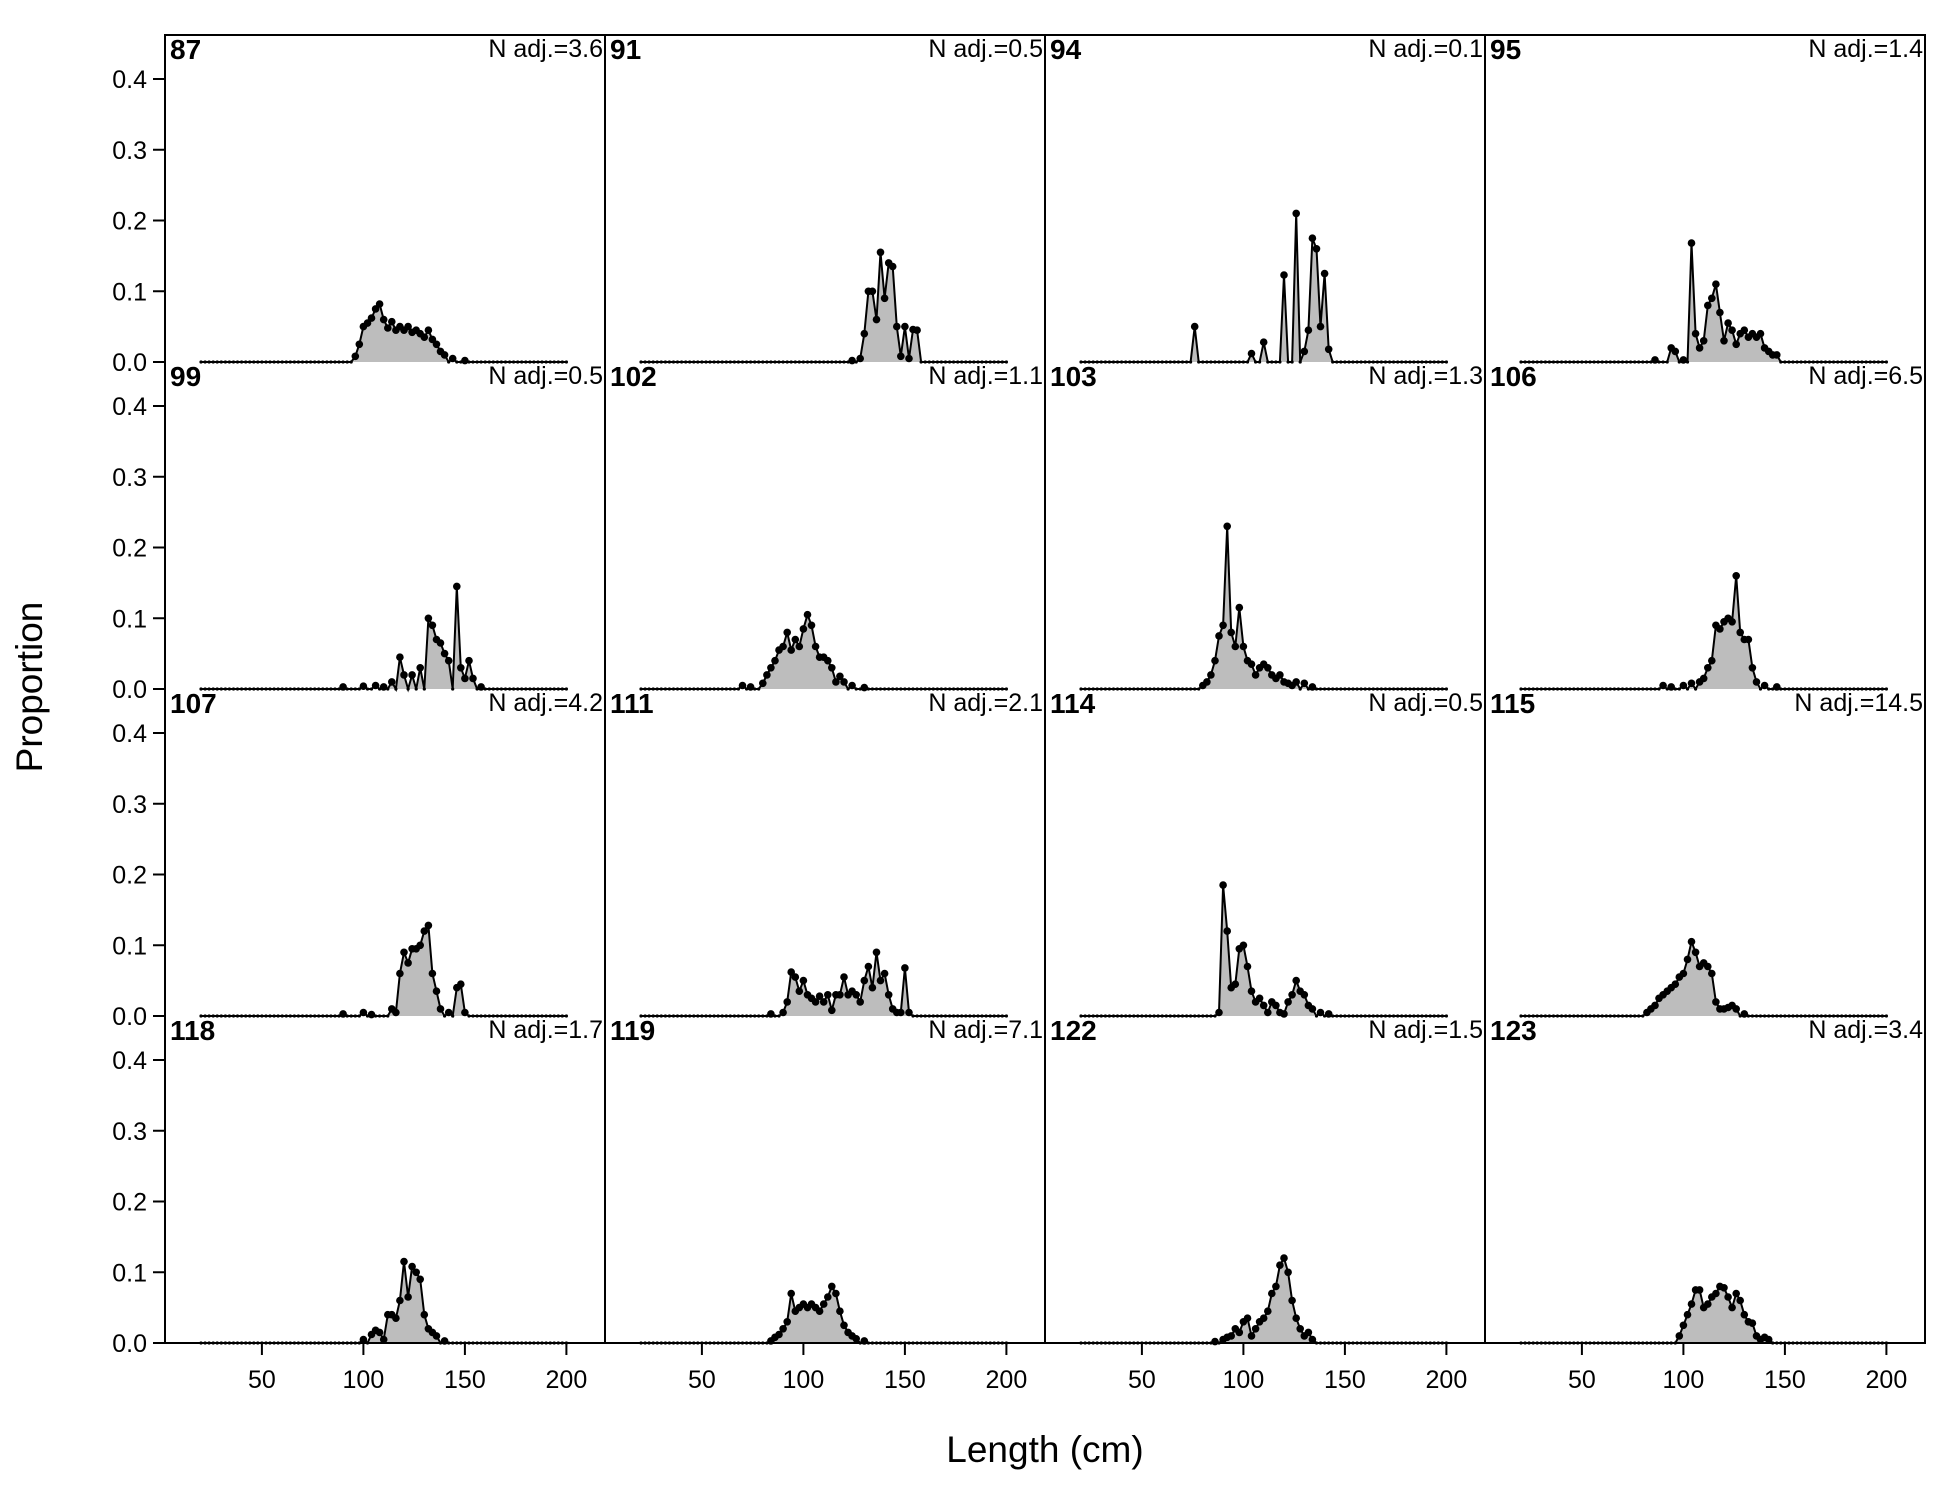 This screenshot has width=1950, height=1500. Describe the element at coordinates (1512, 703) in the screenshot. I see `panel-label: 115` at that location.